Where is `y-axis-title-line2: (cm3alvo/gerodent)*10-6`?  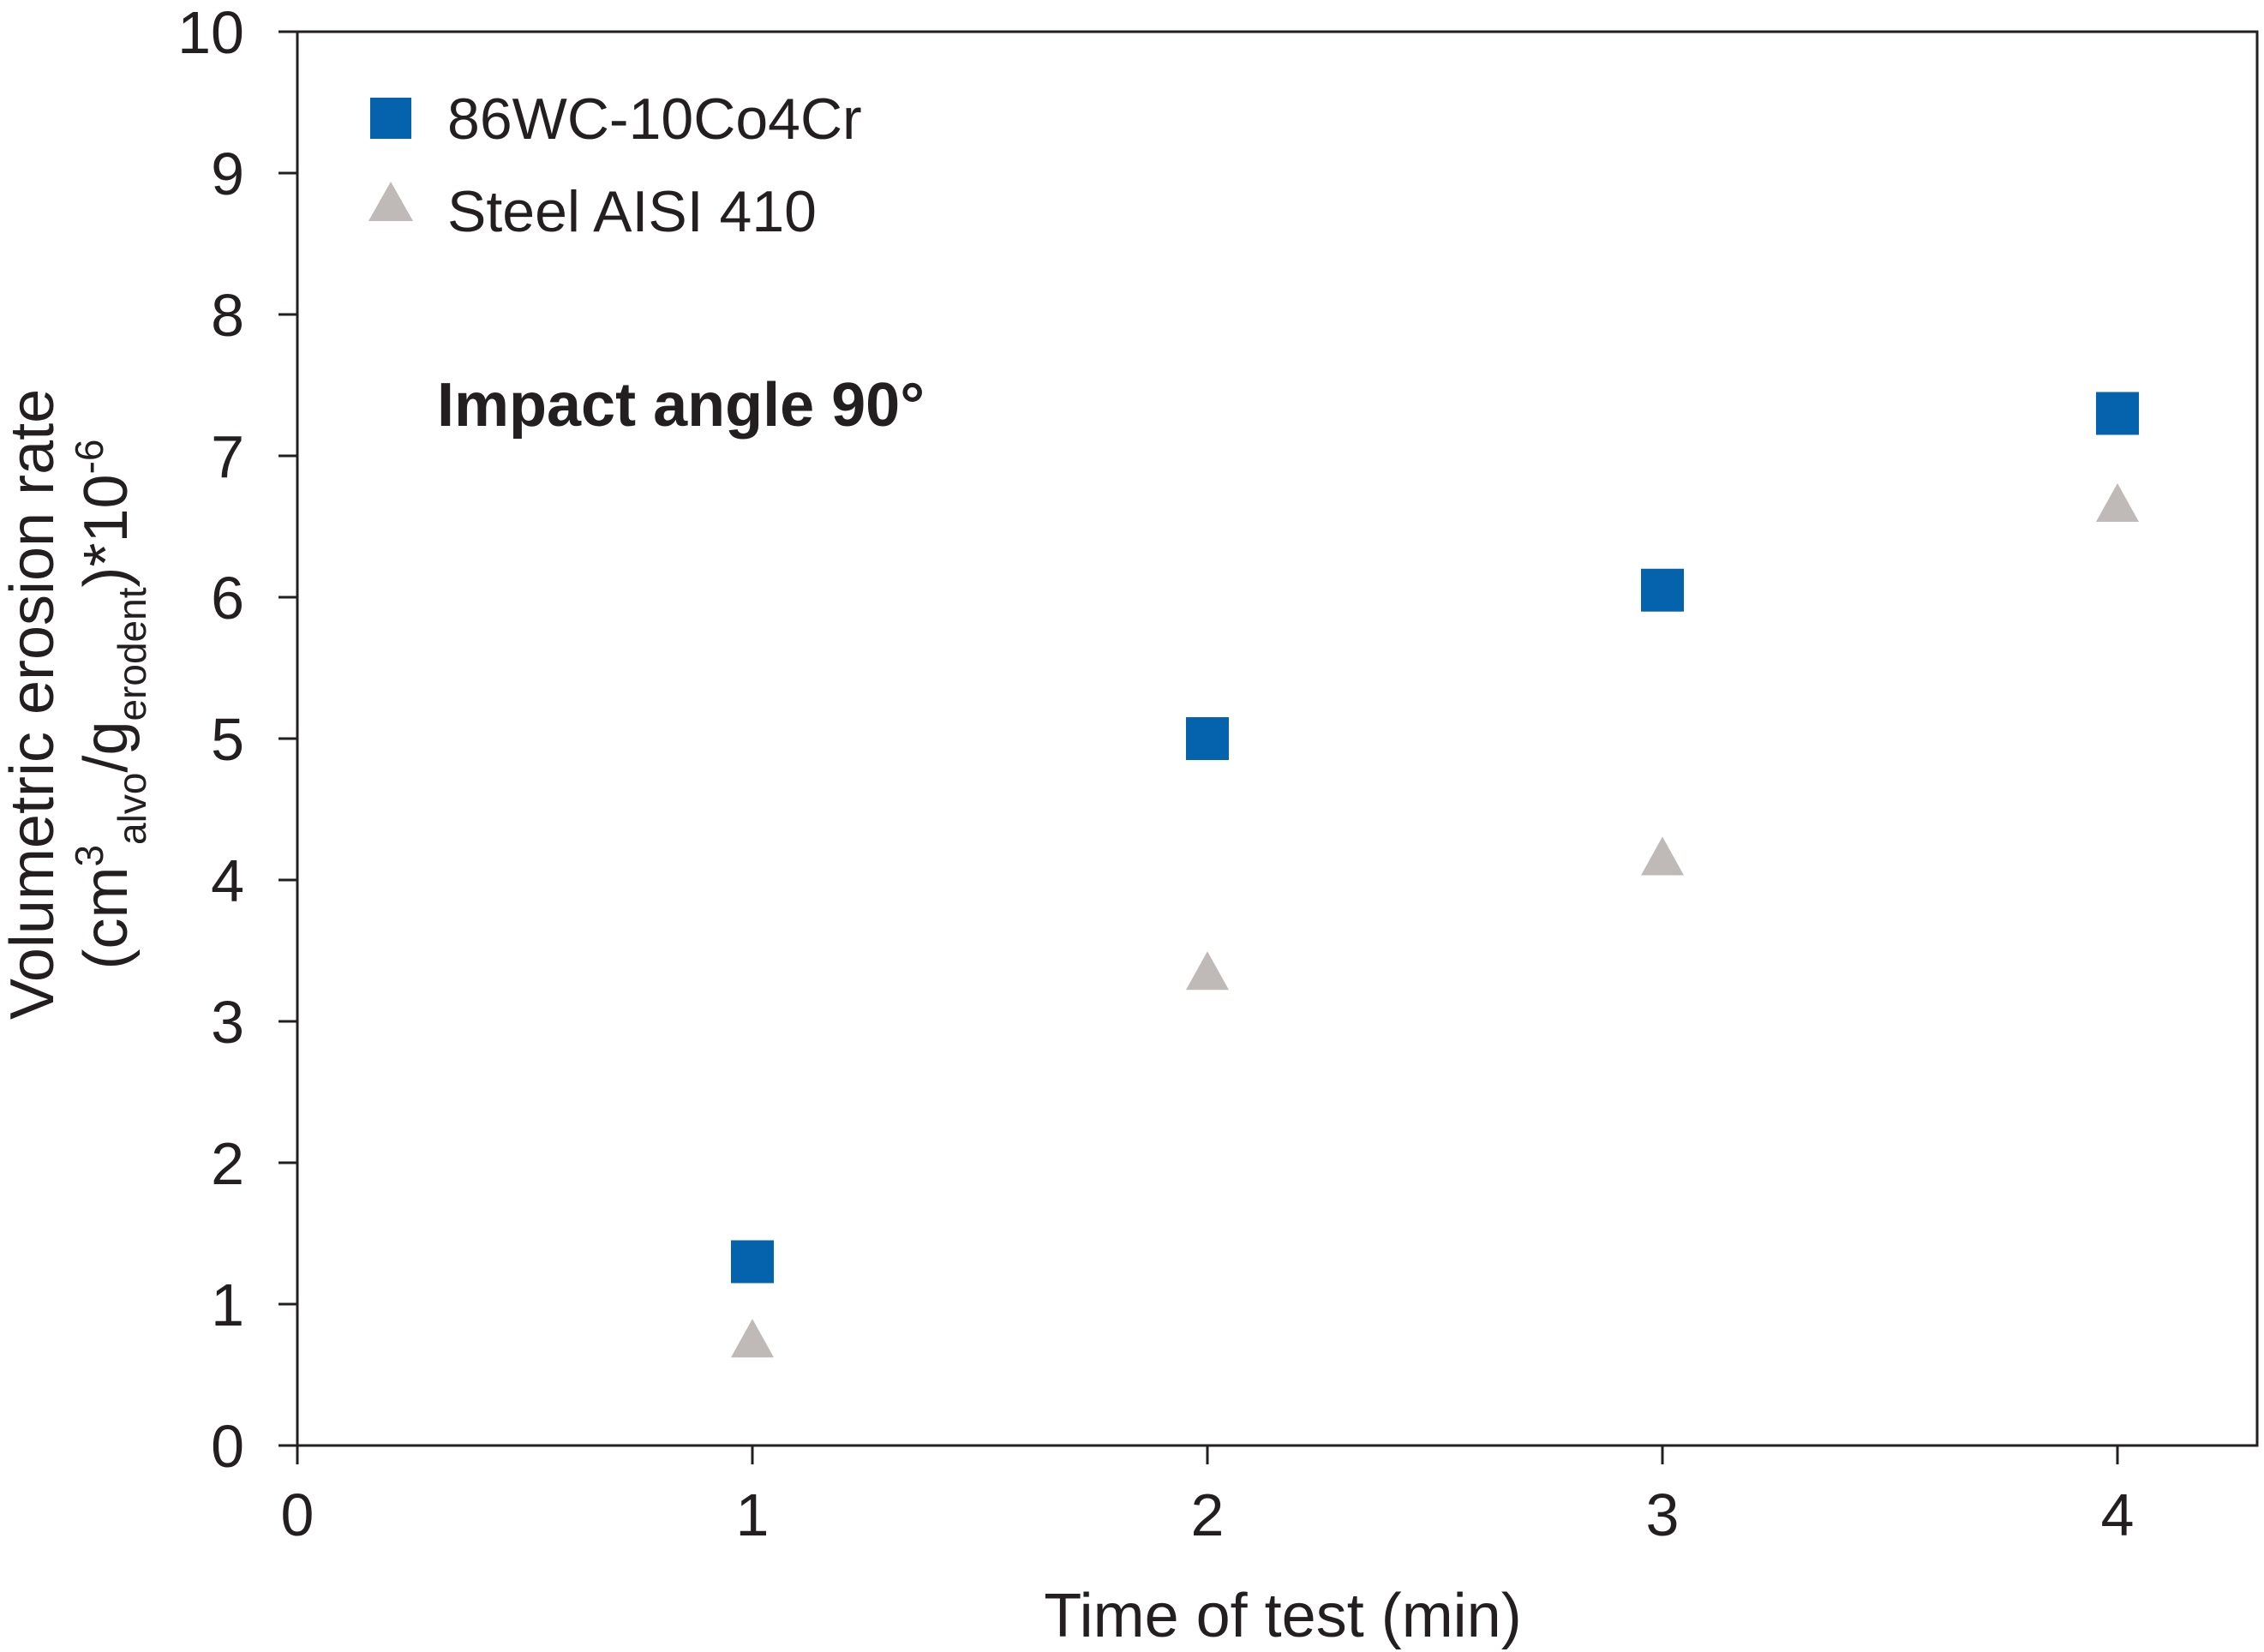 y-axis-title-line2: (cm3alvo/gerodent)*10-6 is located at coordinates (111, 705).